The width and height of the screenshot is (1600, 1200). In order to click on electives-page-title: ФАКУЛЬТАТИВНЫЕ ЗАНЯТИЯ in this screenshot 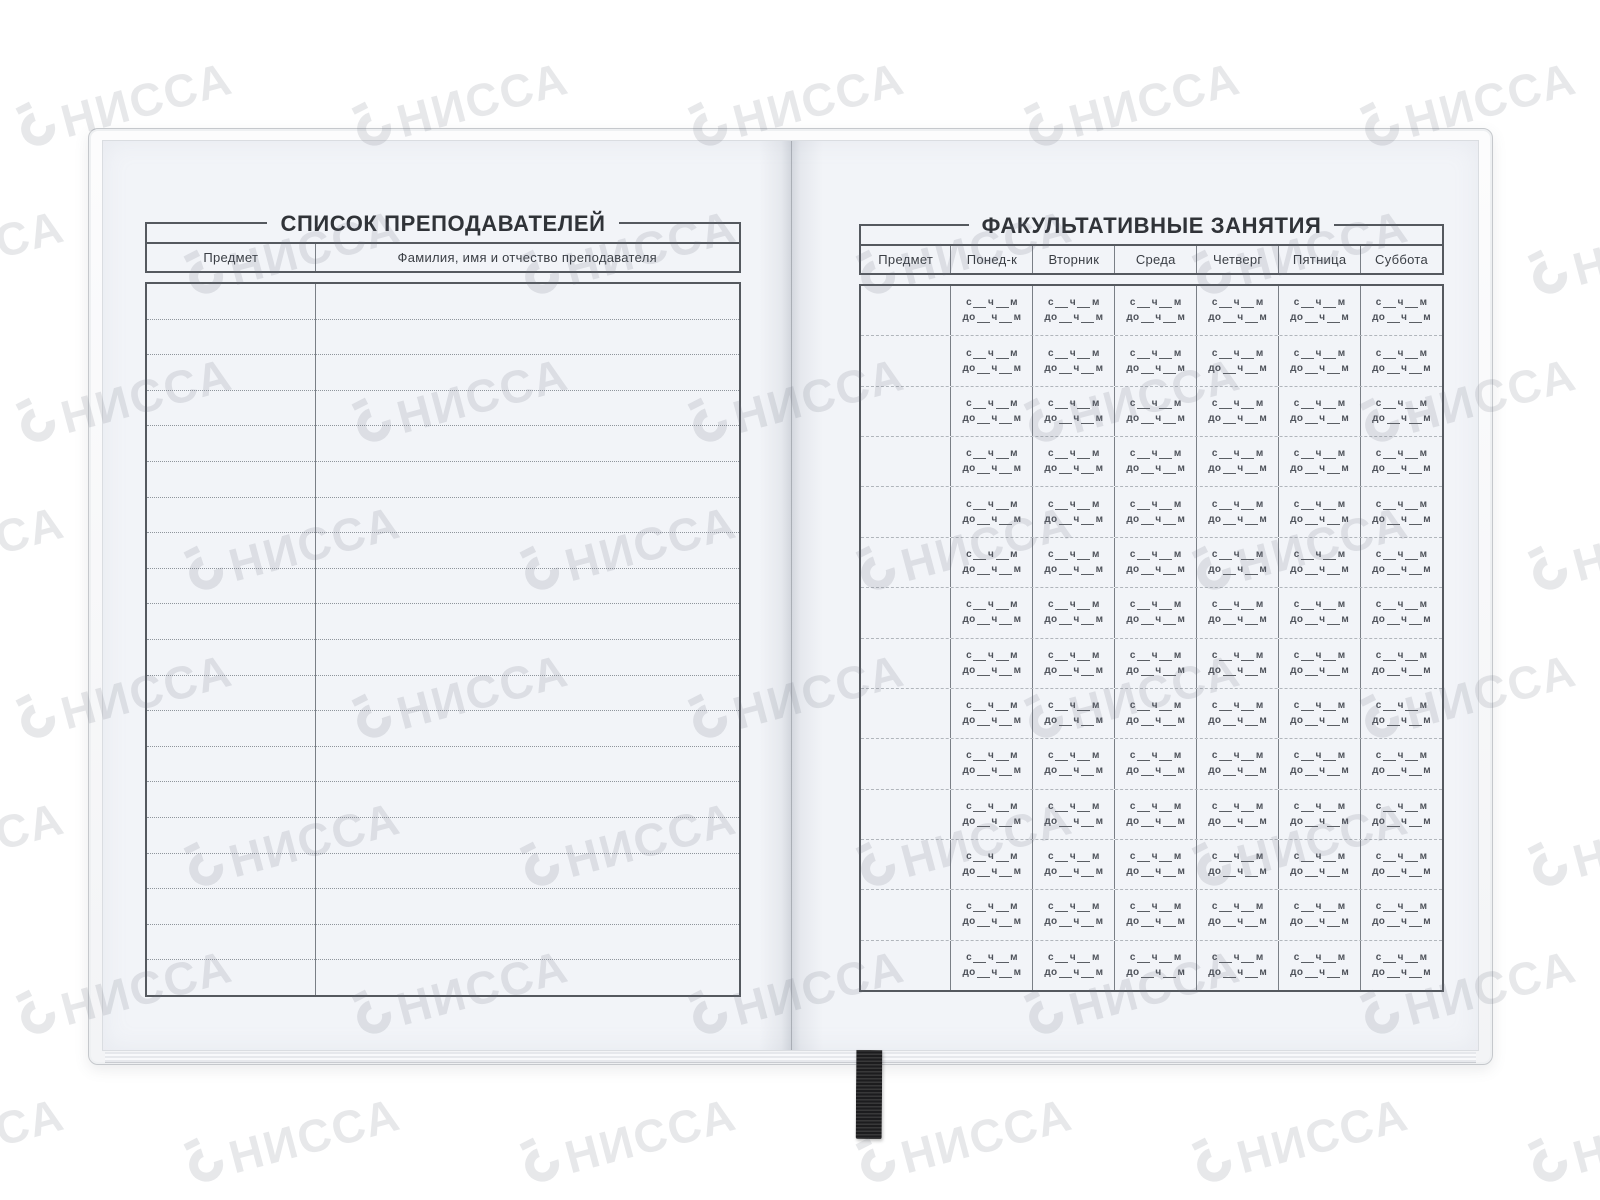, I will do `click(1151, 226)`.